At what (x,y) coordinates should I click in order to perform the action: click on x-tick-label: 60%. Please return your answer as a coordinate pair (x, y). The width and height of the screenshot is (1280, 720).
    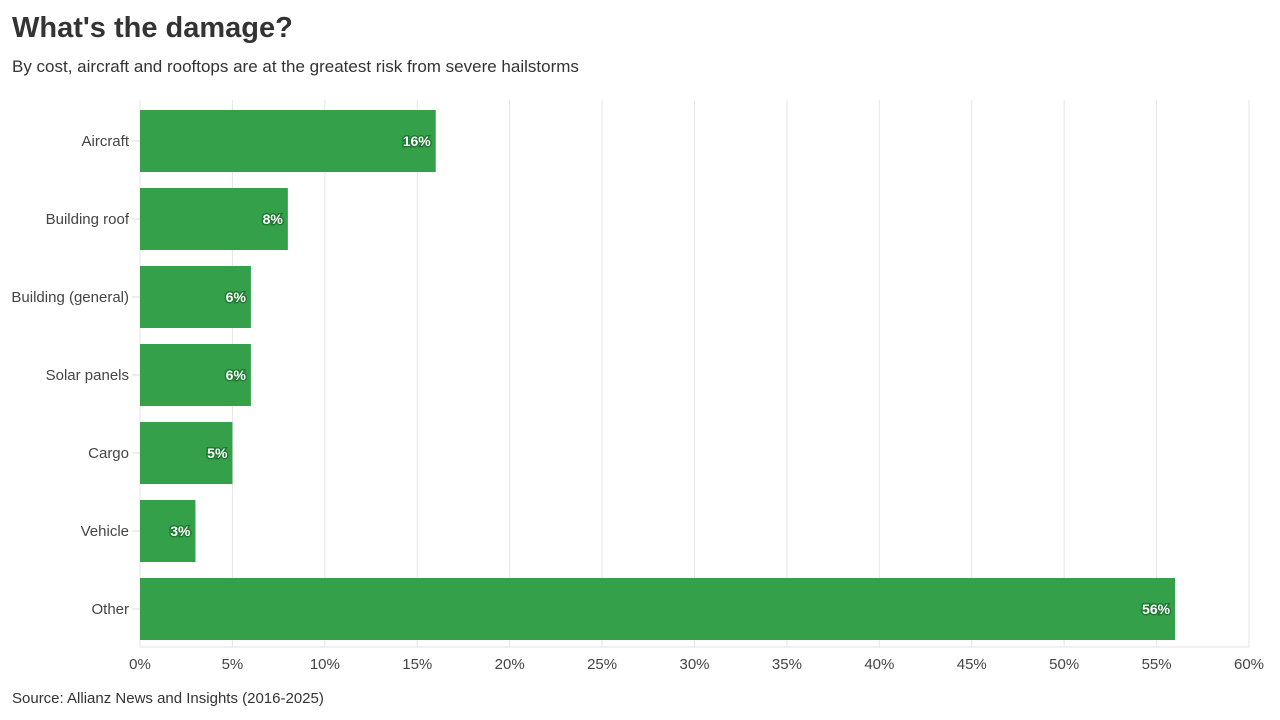
    Looking at the image, I should click on (1249, 664).